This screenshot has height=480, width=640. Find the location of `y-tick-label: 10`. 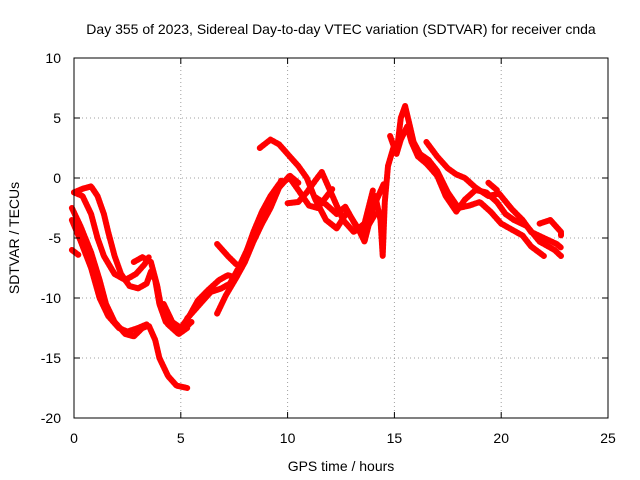

y-tick-label: 10 is located at coordinates (53, 58).